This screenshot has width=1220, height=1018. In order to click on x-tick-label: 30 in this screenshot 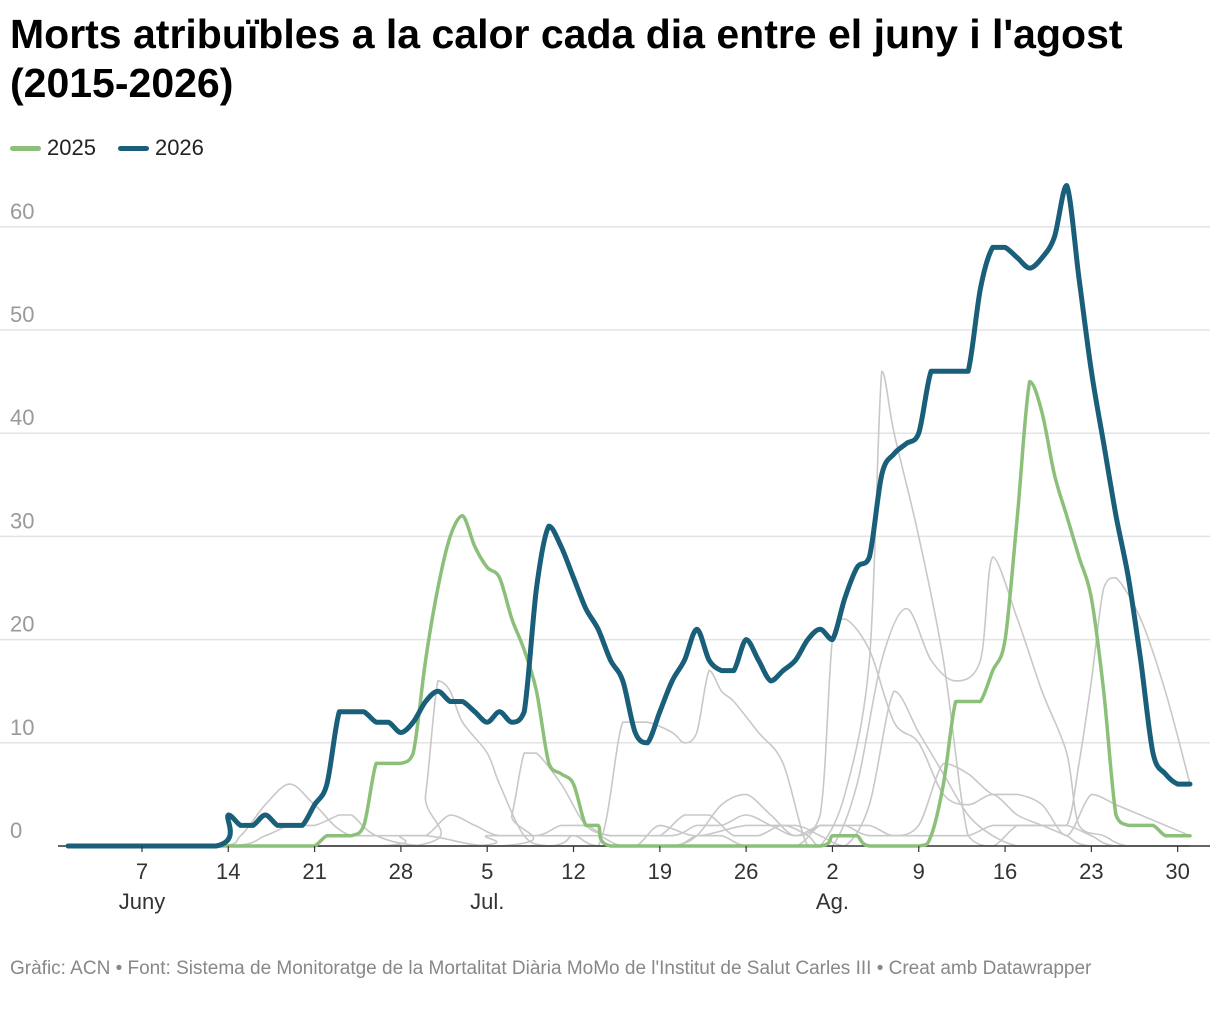, I will do `click(1177, 871)`.